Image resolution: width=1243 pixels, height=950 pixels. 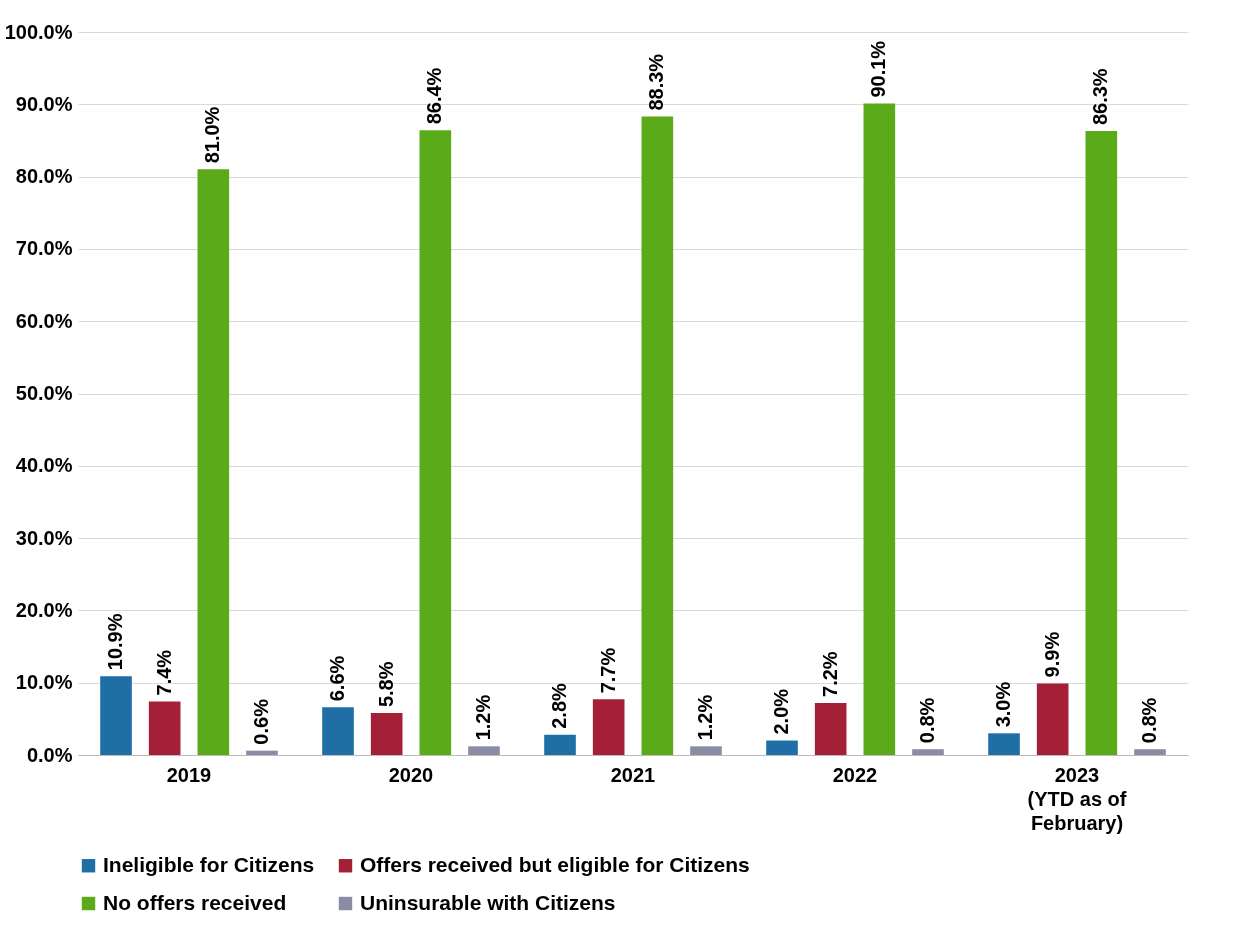 What do you see at coordinates (38, 31) in the screenshot?
I see `y-tick-label: 100.0%` at bounding box center [38, 31].